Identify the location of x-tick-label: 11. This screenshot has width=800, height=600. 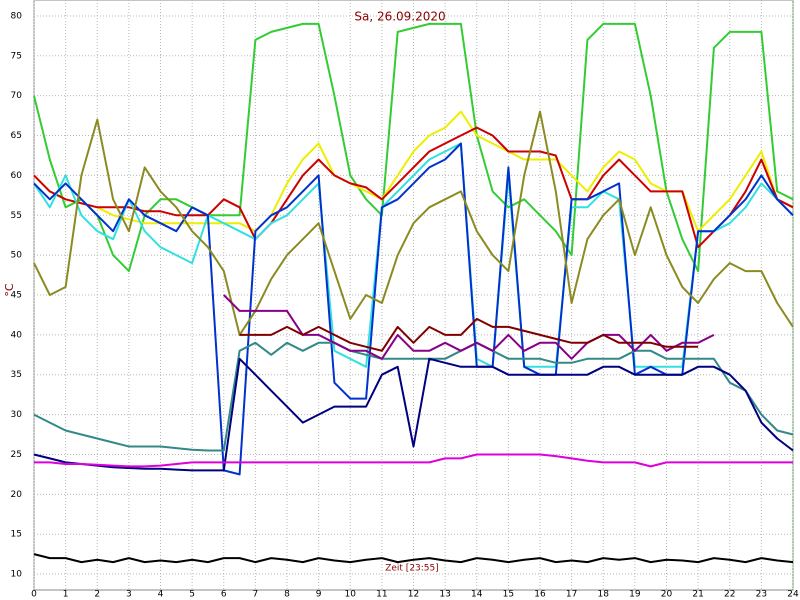
(381, 595).